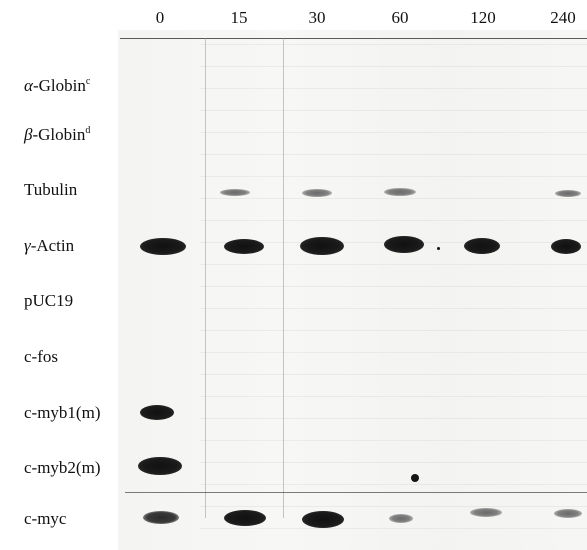  What do you see at coordinates (483, 17) in the screenshot?
I see `time-point-label: 120` at bounding box center [483, 17].